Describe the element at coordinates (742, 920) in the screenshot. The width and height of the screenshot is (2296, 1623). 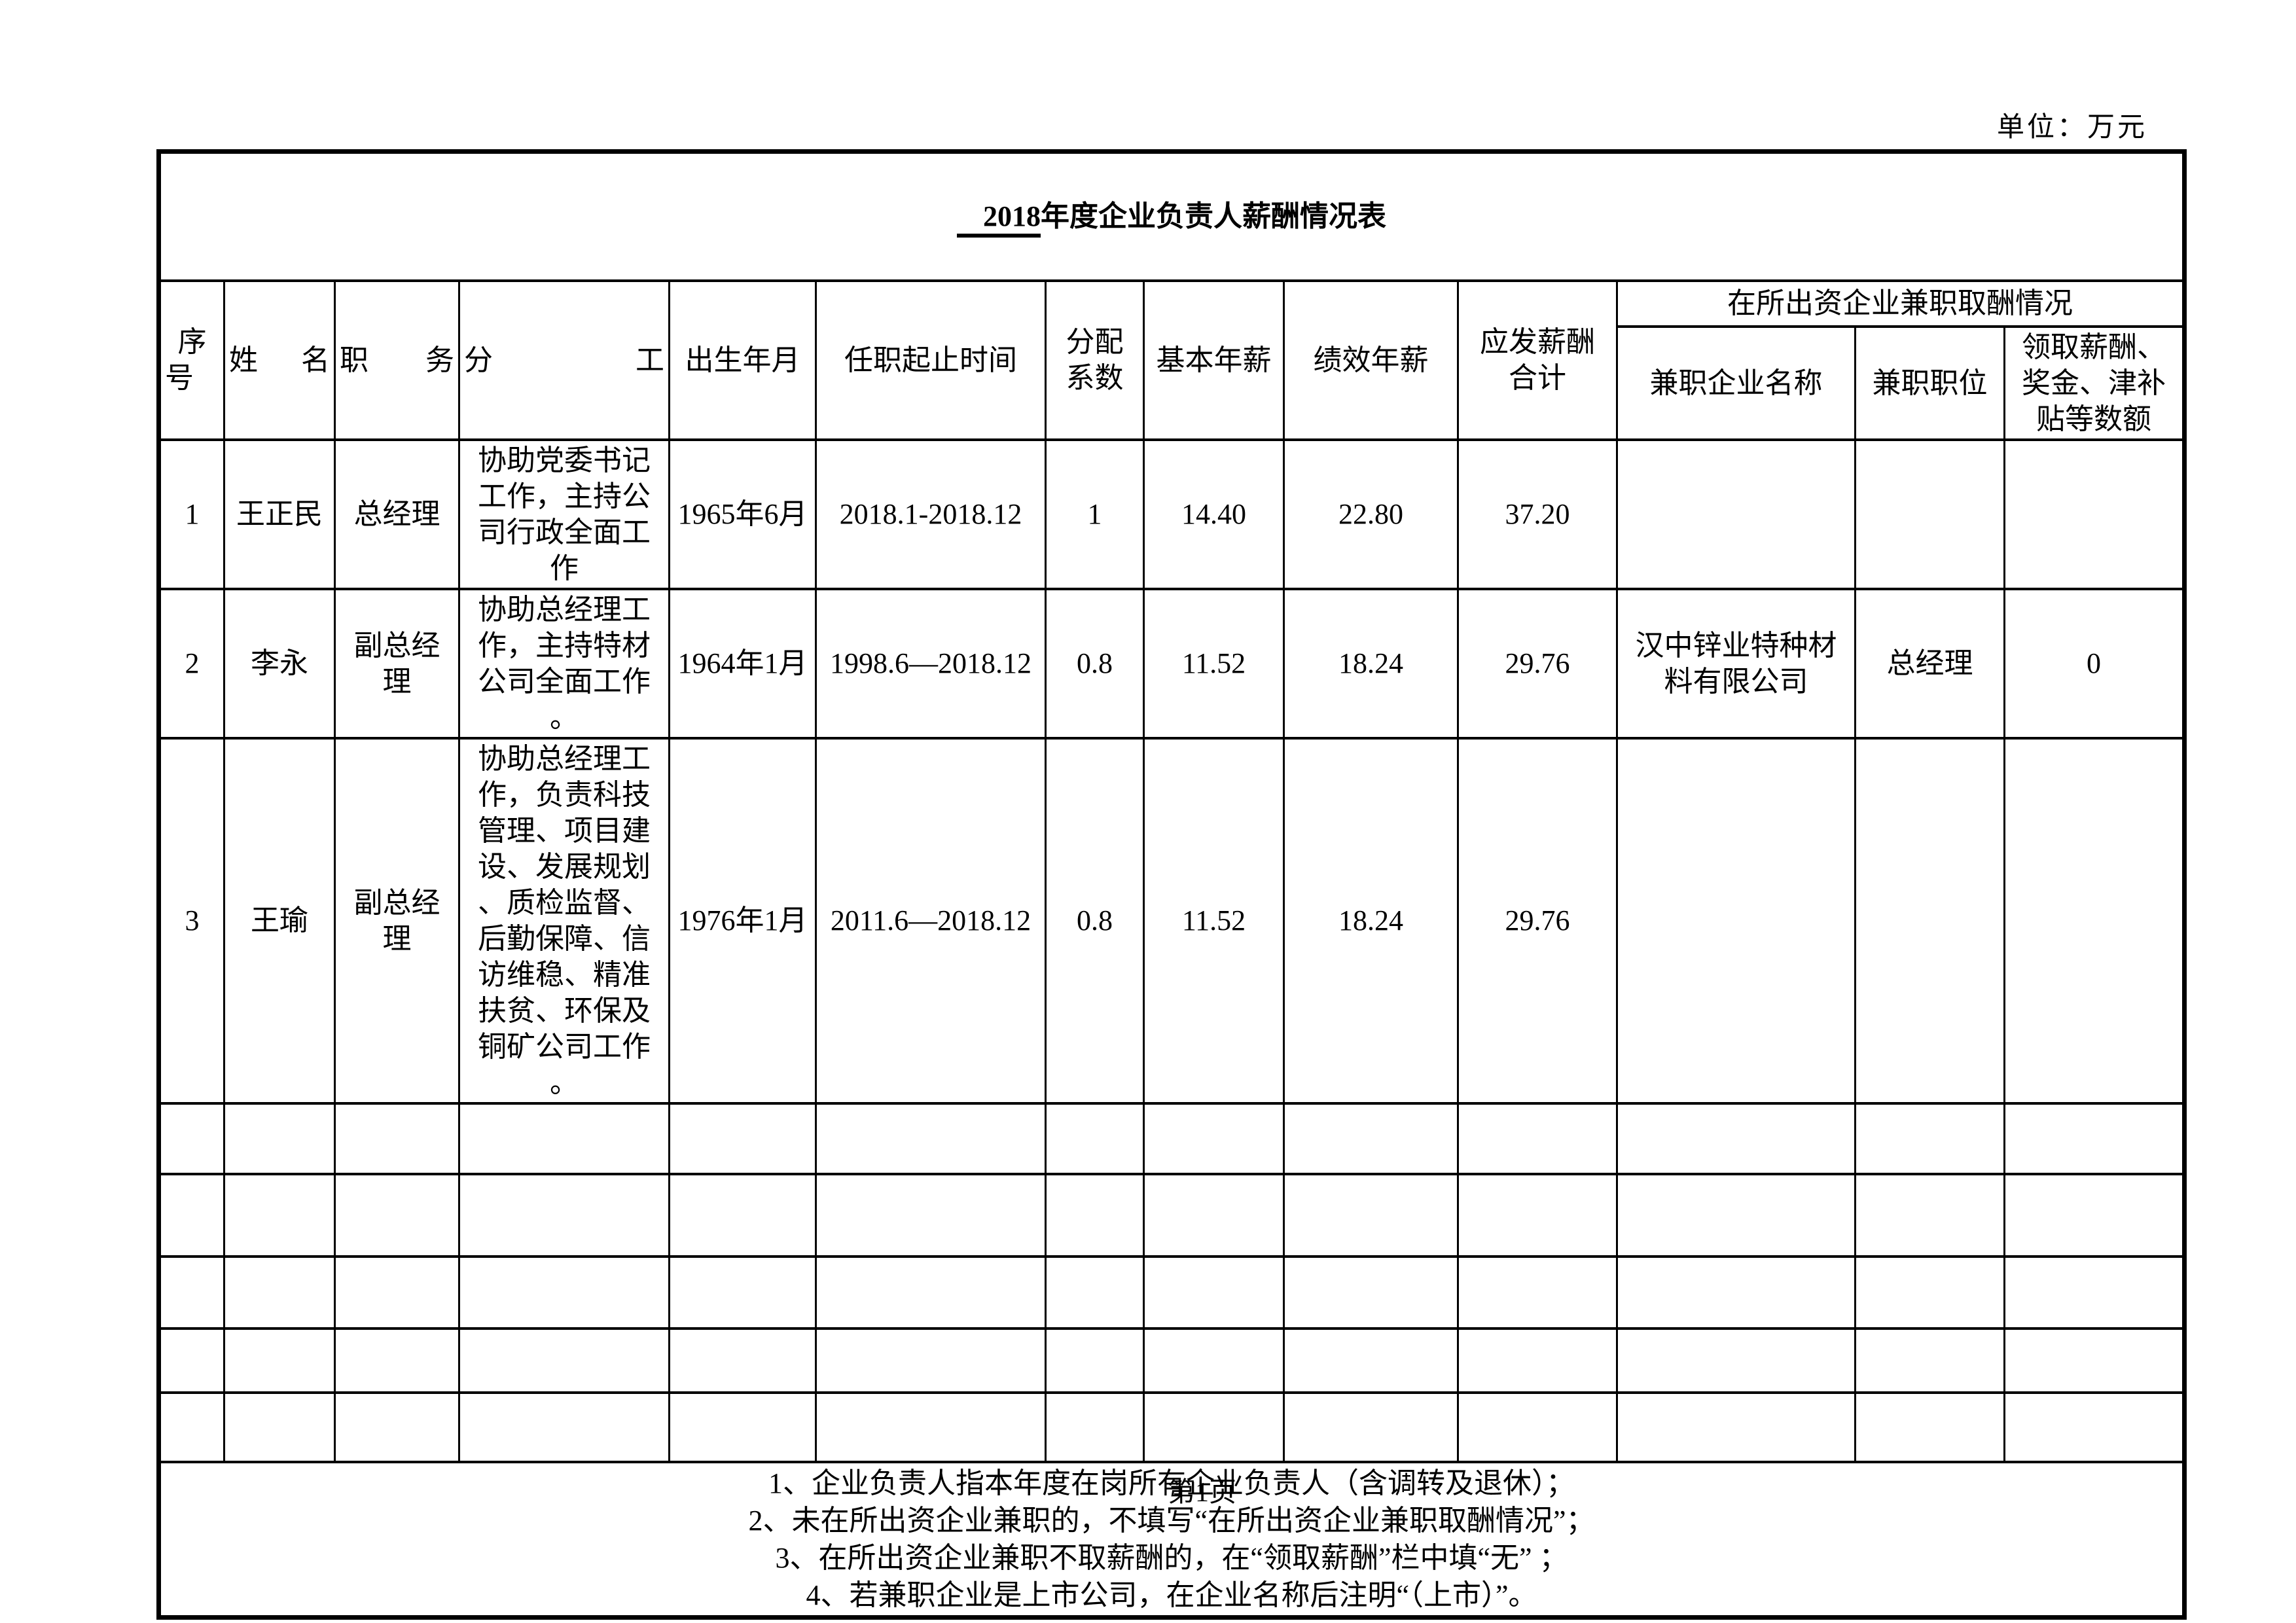
I see `cell-birth: 1976年1月` at that location.